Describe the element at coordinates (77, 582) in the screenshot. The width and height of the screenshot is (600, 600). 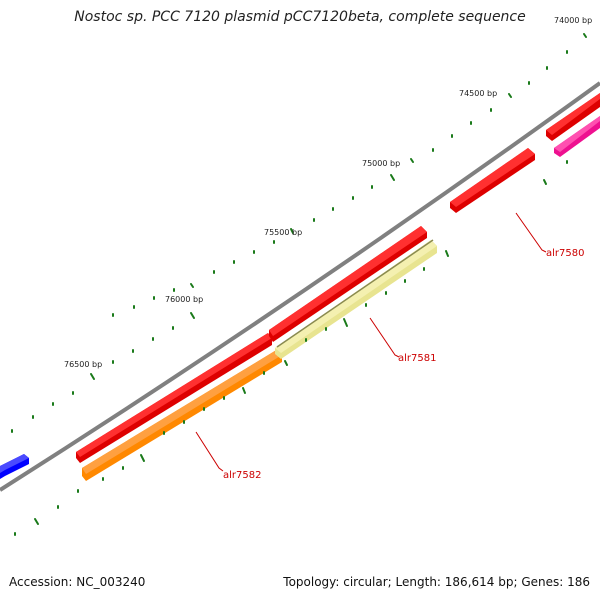
I see `accession-text: Accession: NC_003240` at that location.